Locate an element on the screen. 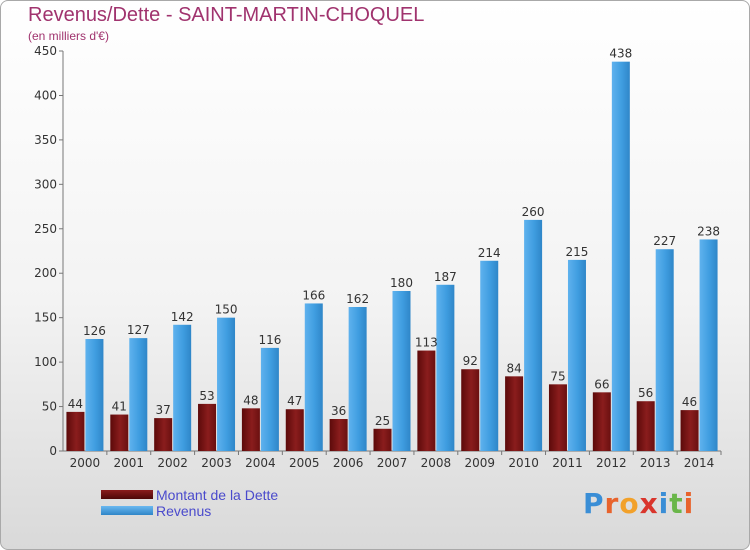  data-label-dette: 41 is located at coordinates (119, 407).